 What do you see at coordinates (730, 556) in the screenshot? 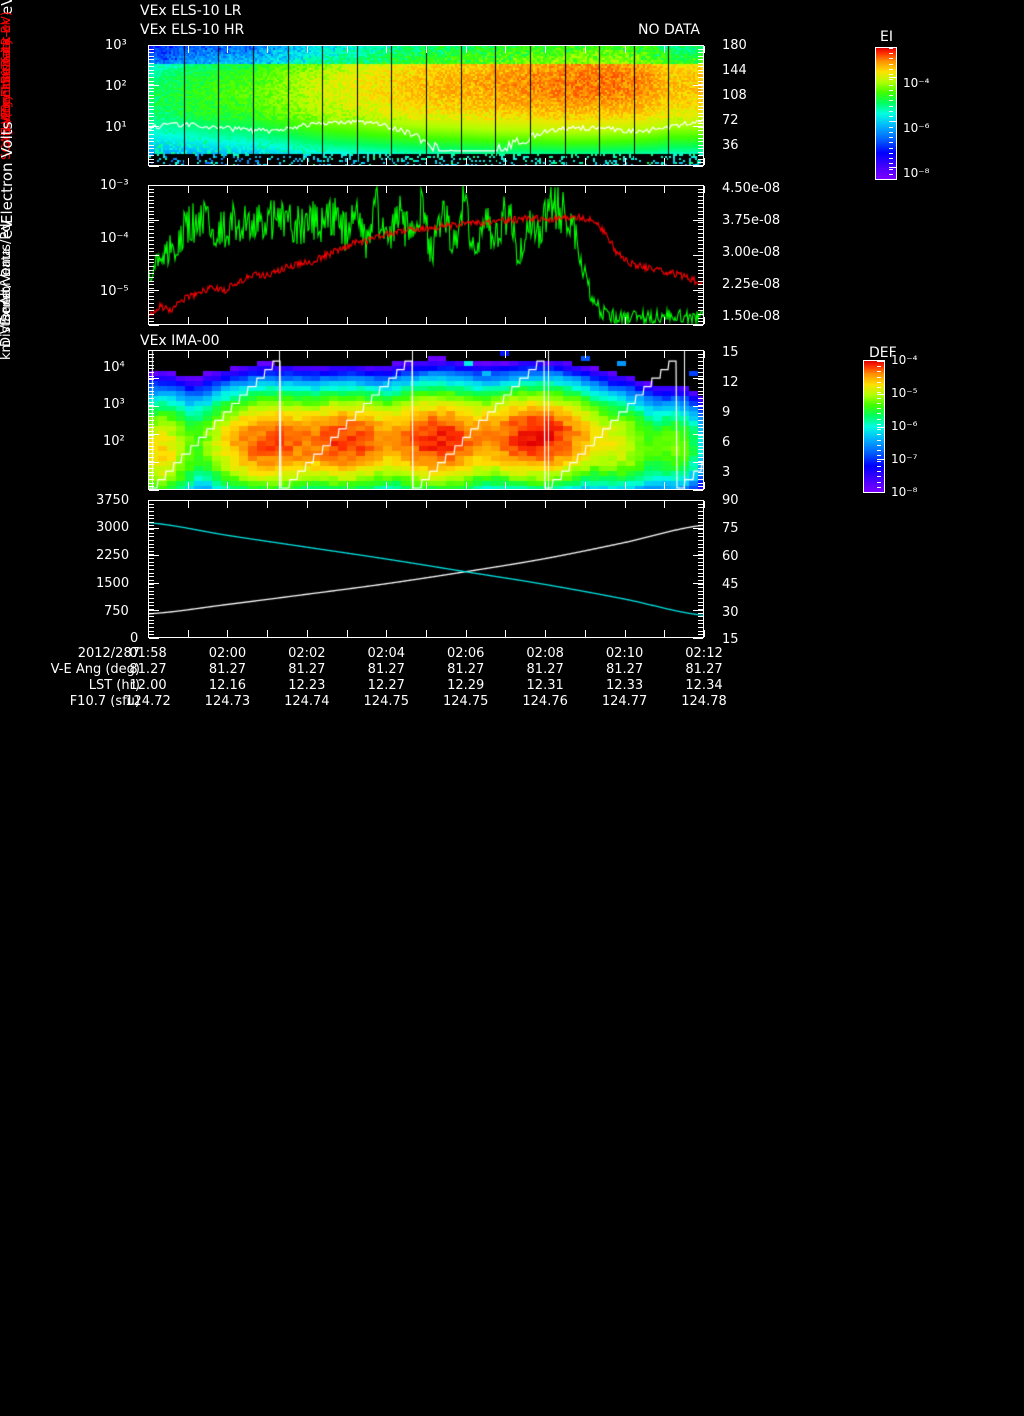
I see `panel4-right-tick-2: 60` at bounding box center [730, 556].